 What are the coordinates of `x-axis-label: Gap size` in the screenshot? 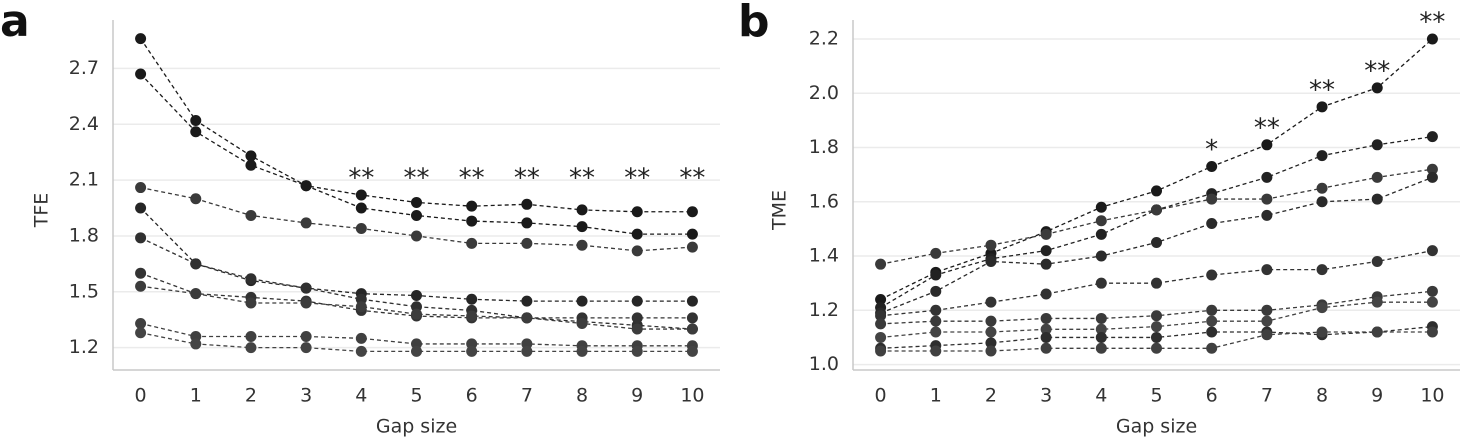 It's located at (416, 427).